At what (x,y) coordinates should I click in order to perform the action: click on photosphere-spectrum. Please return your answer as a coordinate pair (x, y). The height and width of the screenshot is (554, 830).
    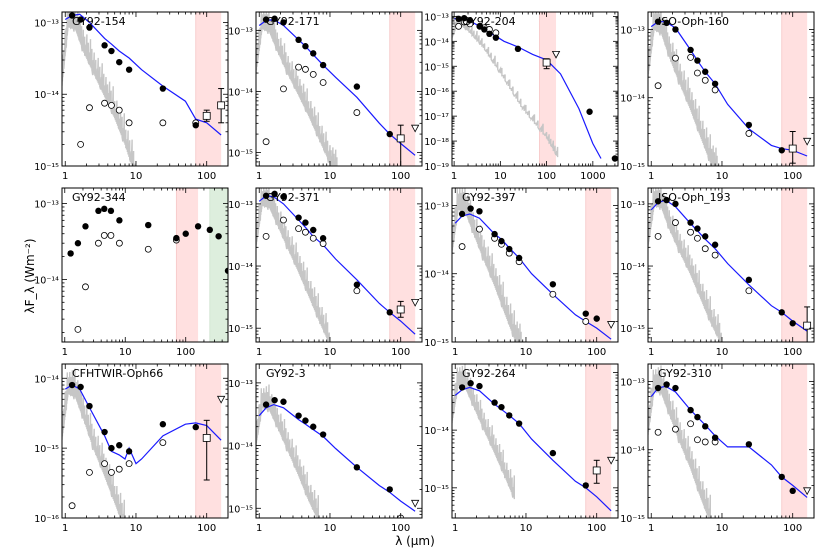
    Looking at the image, I should click on (683, 89).